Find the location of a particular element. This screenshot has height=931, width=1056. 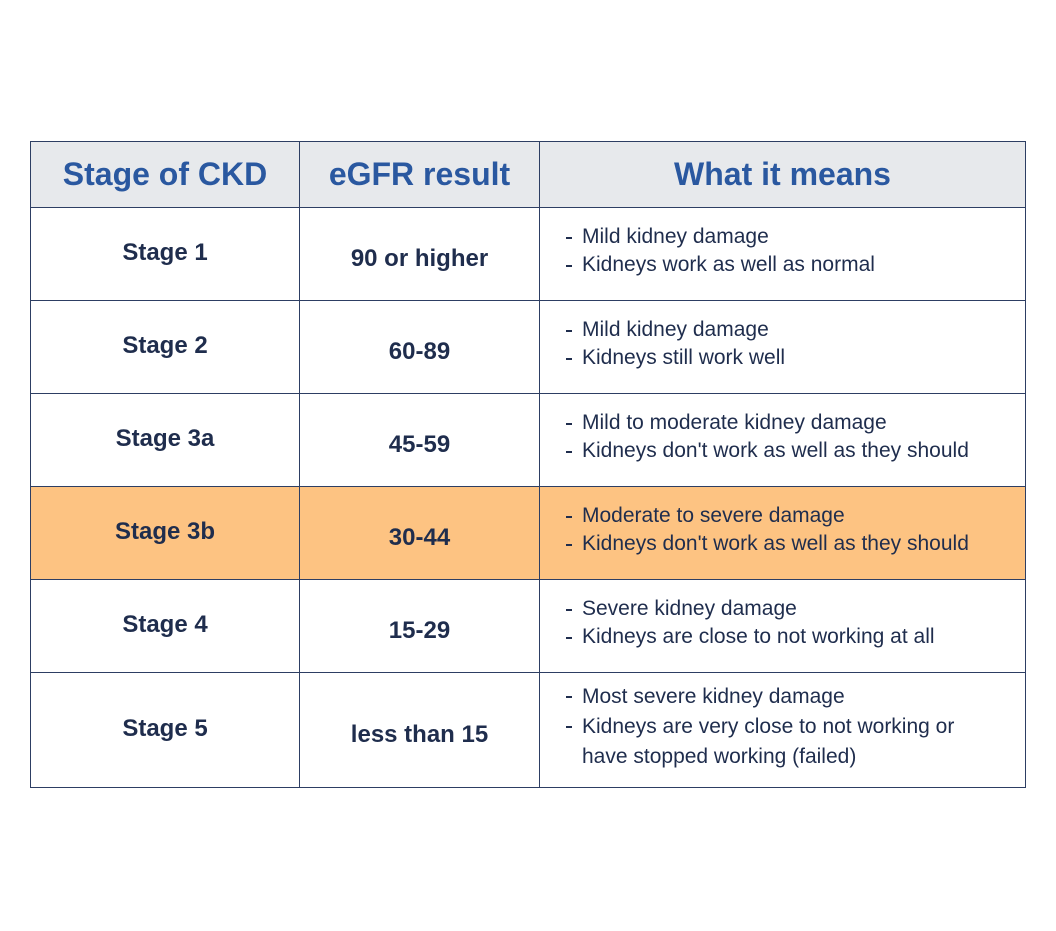

stage-cell: Stage 1 is located at coordinates (165, 254).